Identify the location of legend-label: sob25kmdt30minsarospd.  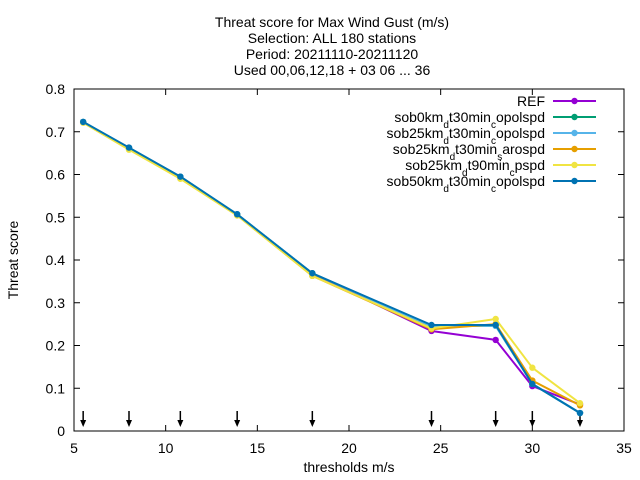
(469, 152).